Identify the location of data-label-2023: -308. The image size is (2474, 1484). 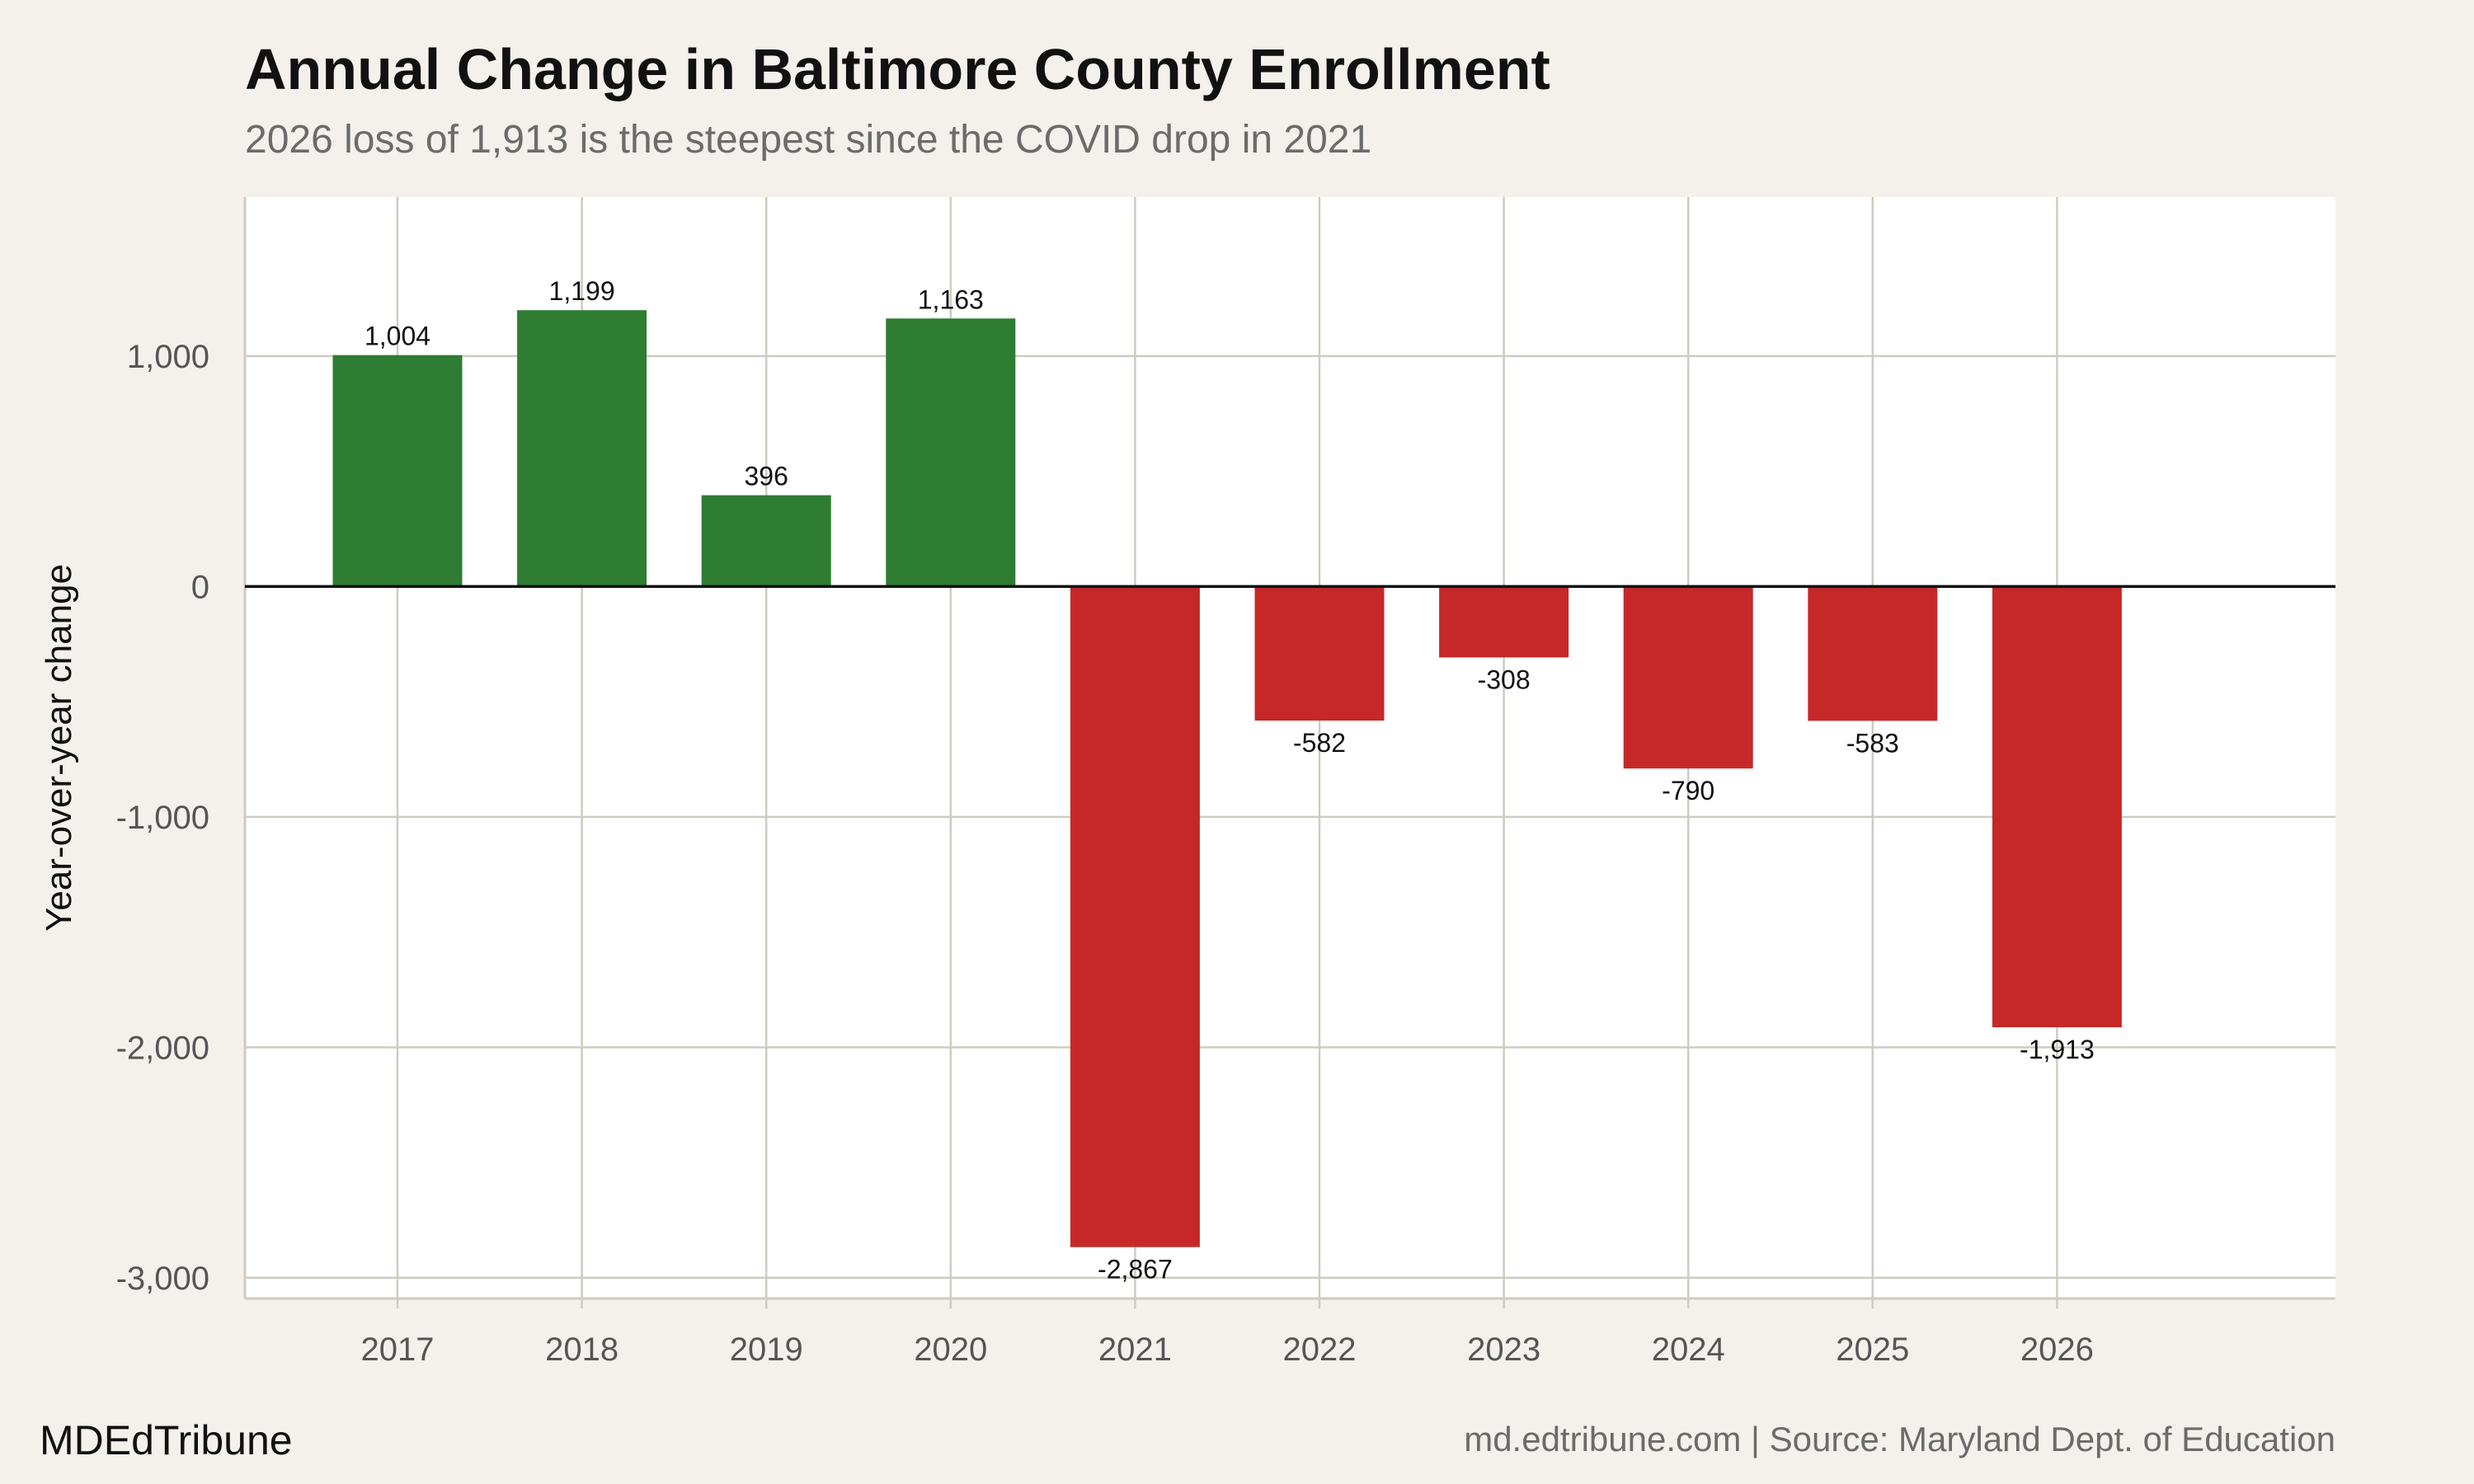
(1504, 679).